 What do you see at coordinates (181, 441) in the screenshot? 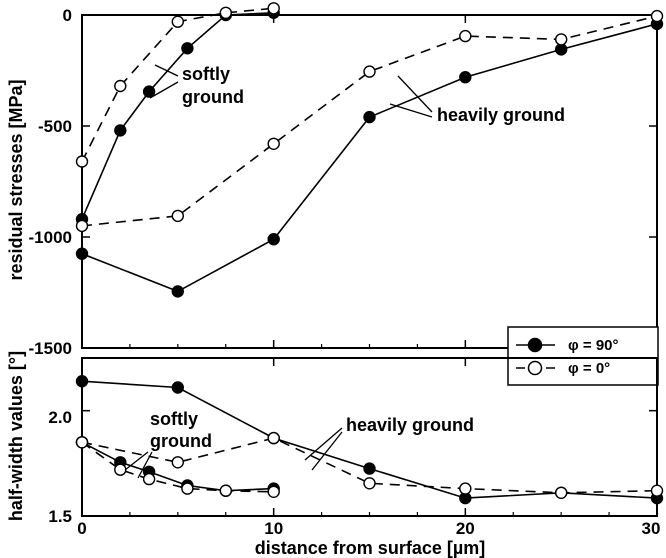
I see `annotation-softly-ground-bottom-line2: ground` at bounding box center [181, 441].